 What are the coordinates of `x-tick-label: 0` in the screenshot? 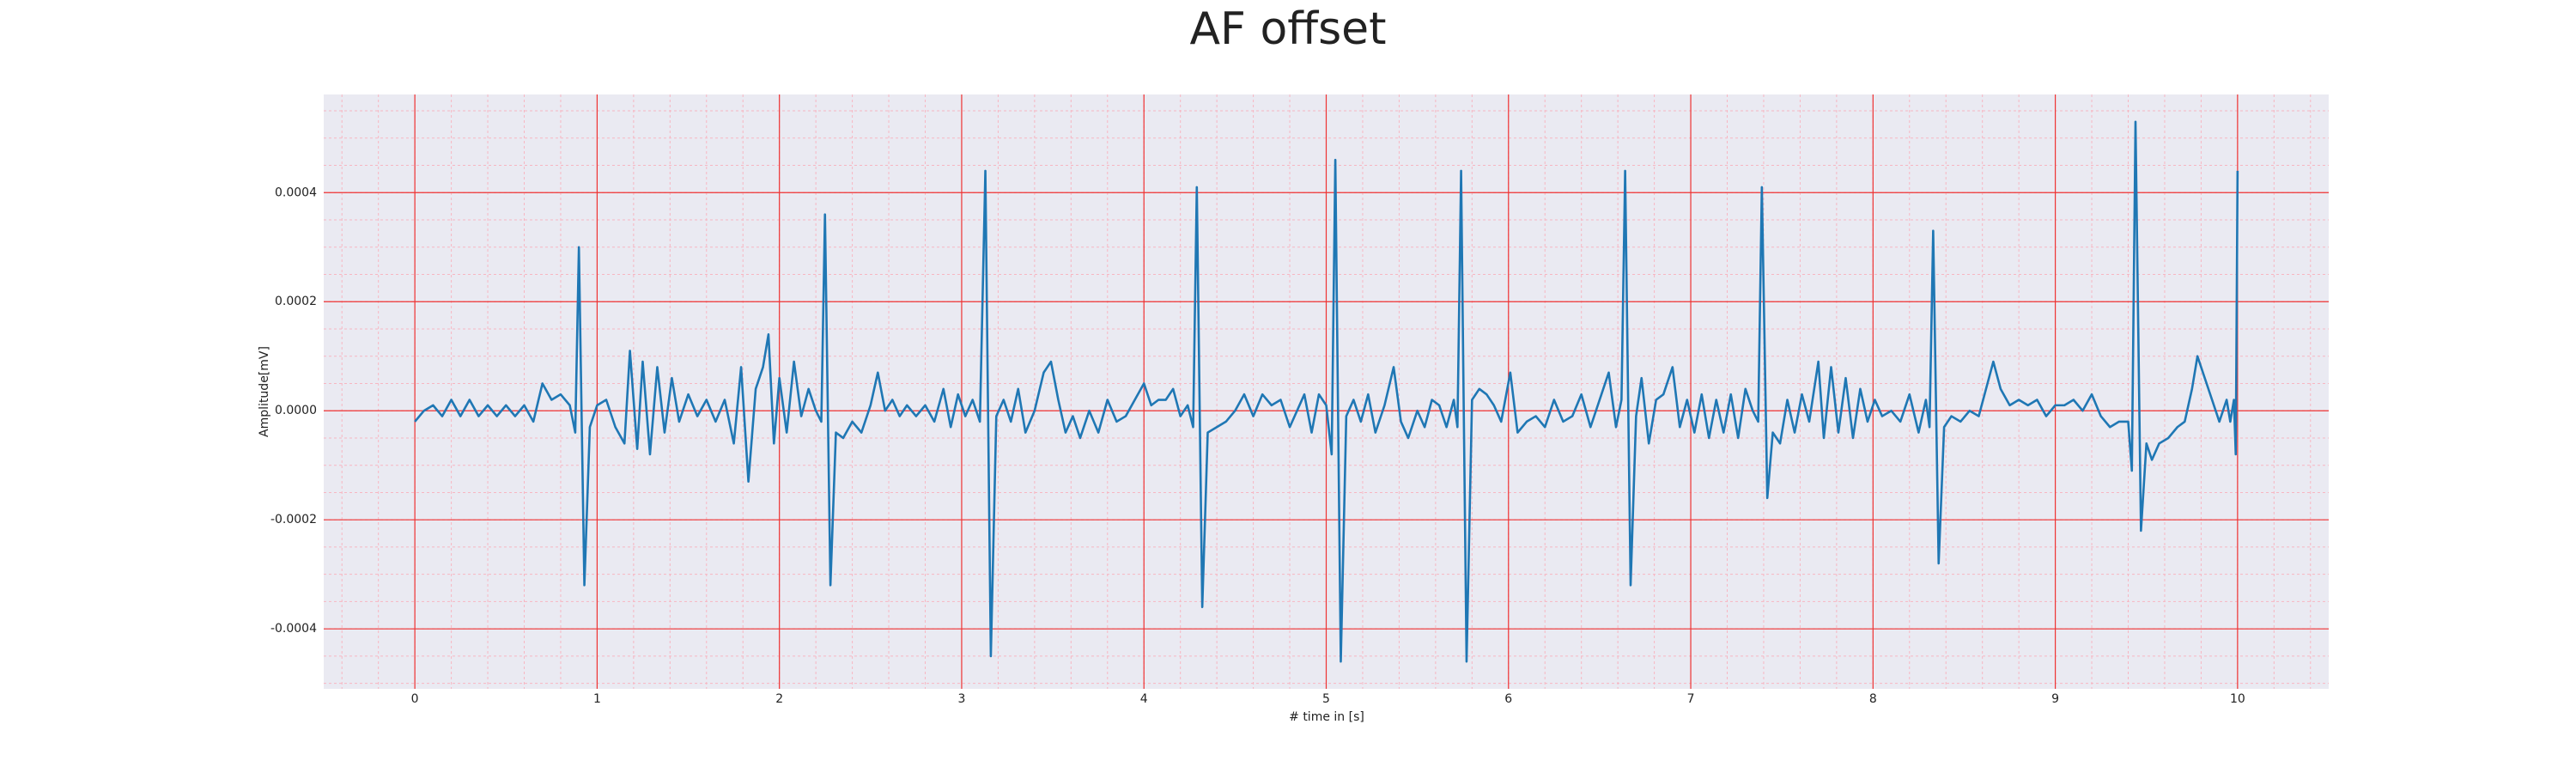 It's located at (415, 699).